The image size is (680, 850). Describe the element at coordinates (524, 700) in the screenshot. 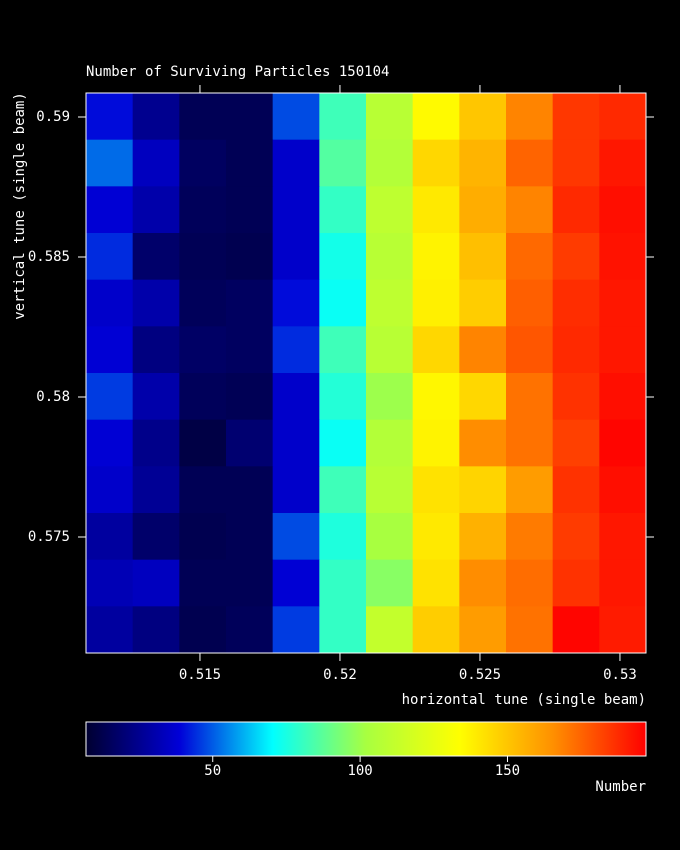

I see `x-axis-label: horizontal tune (single beam)` at that location.